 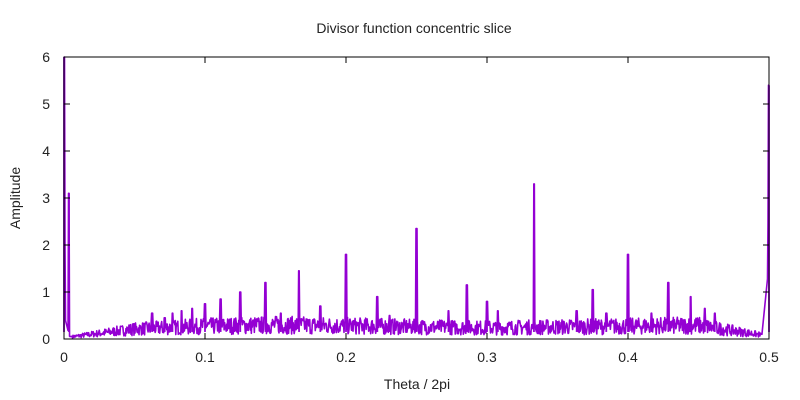 What do you see at coordinates (46, 292) in the screenshot?
I see `y-tick-label: 1` at bounding box center [46, 292].